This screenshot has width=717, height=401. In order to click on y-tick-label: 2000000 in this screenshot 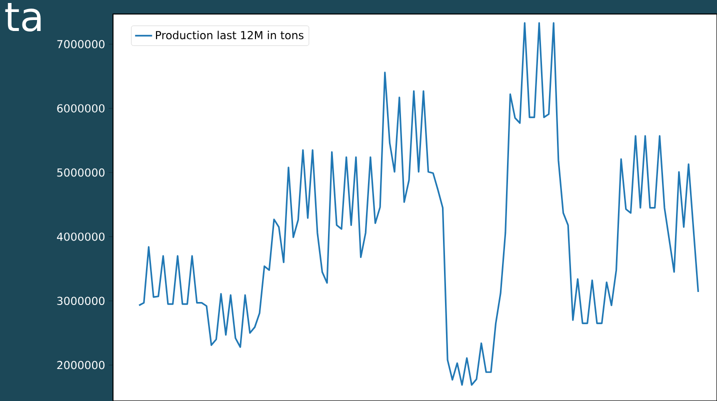, I will do `click(80, 365)`.